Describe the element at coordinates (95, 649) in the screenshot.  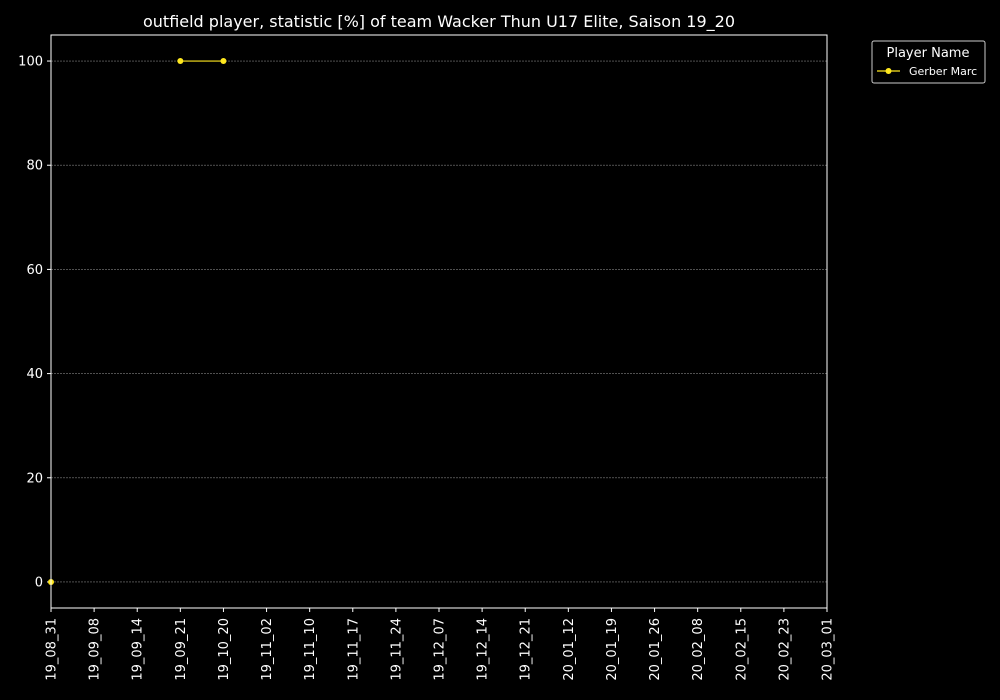
I see `x-tick-label: 19_09_08` at that location.